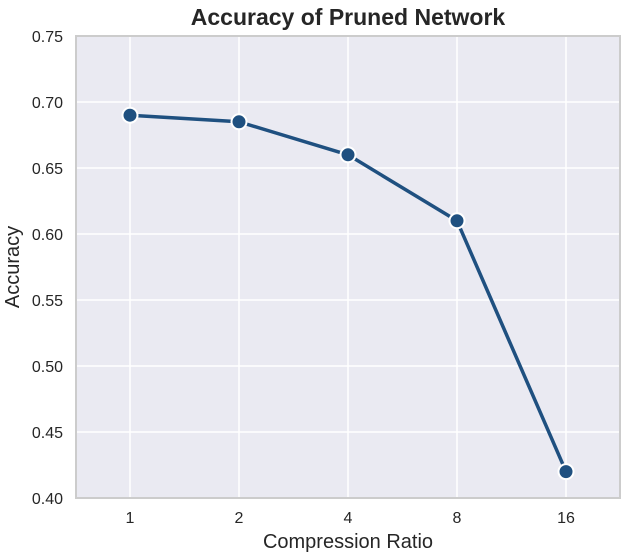 This screenshot has height=555, width=640. I want to click on y-tick-label: 0.60, so click(47, 235).